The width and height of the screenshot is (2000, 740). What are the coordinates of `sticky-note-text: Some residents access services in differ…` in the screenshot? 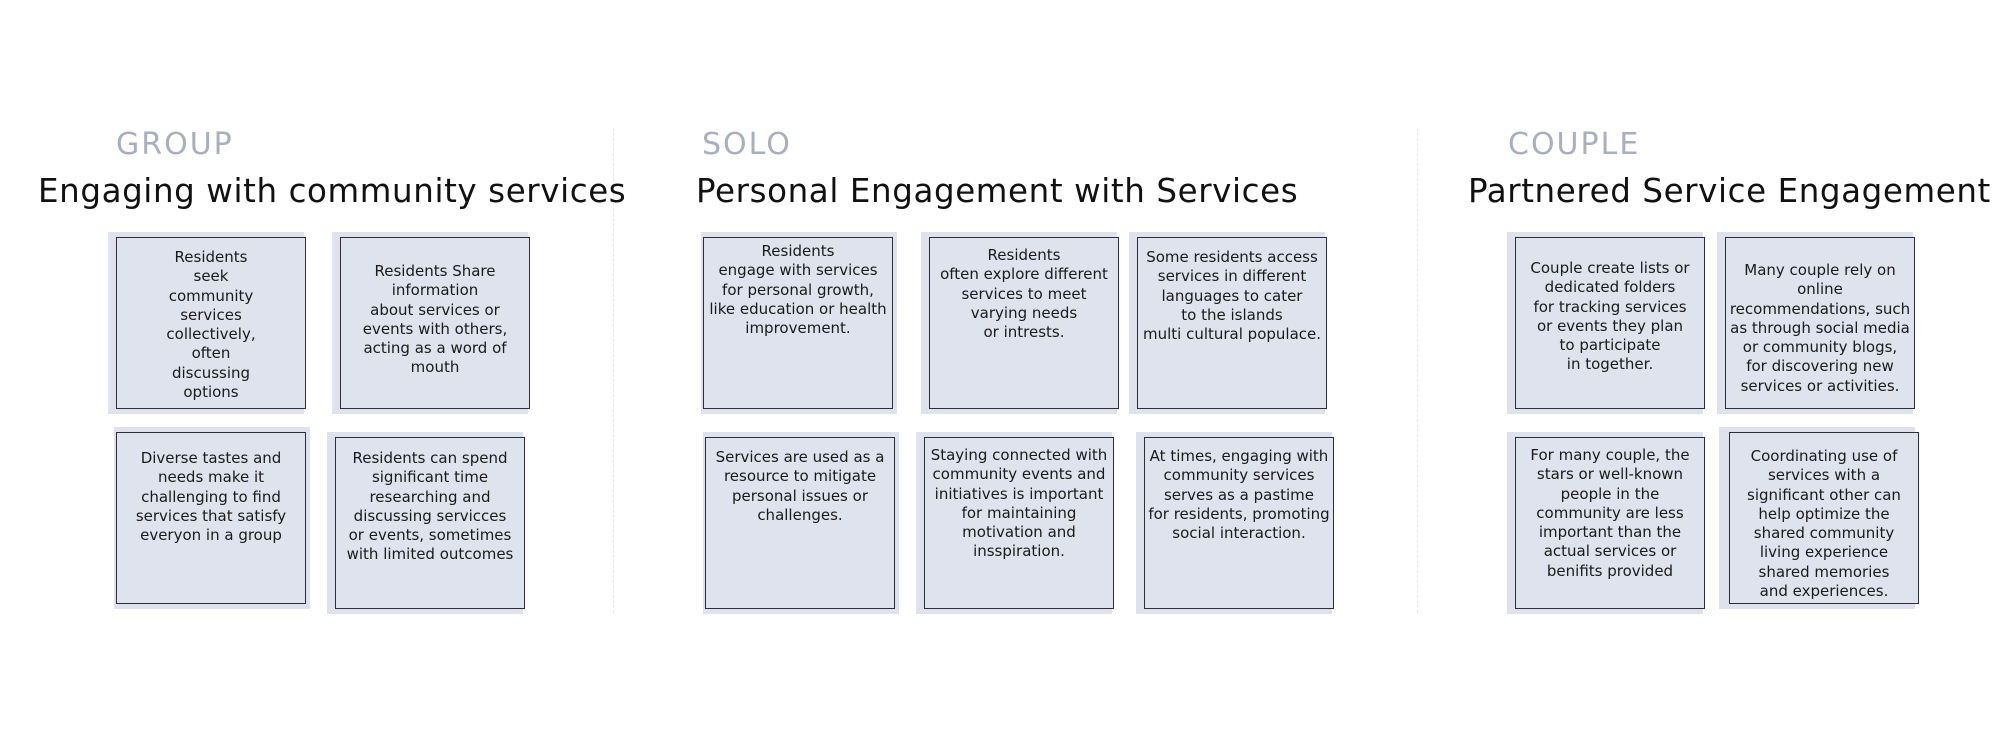 It's located at (1232, 323).